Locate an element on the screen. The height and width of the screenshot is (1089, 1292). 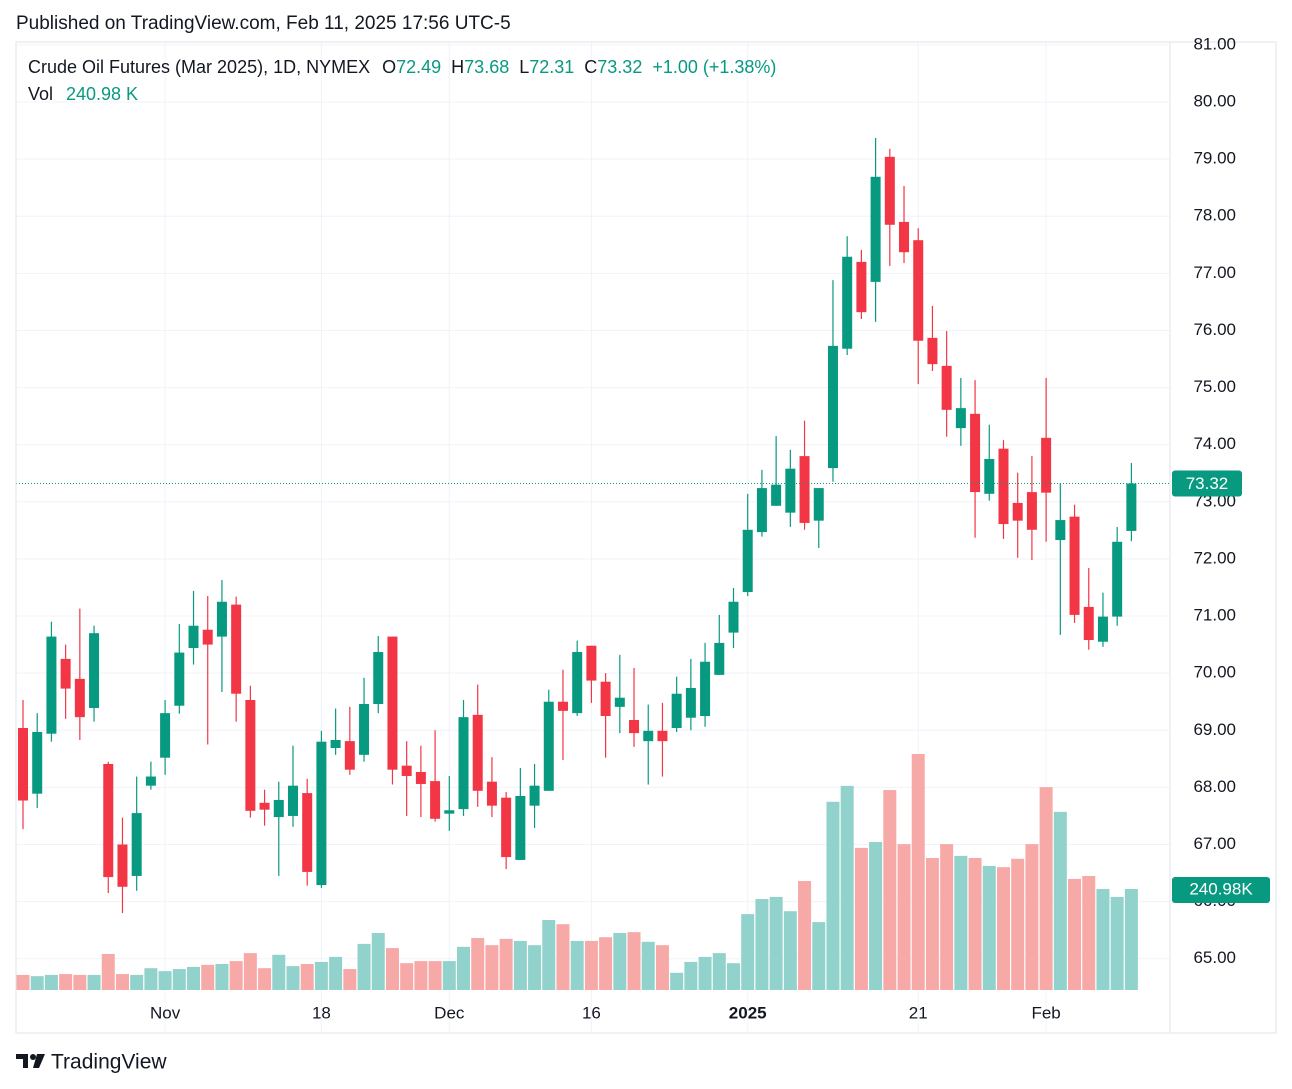
price-tag is located at coordinates (1207, 483).